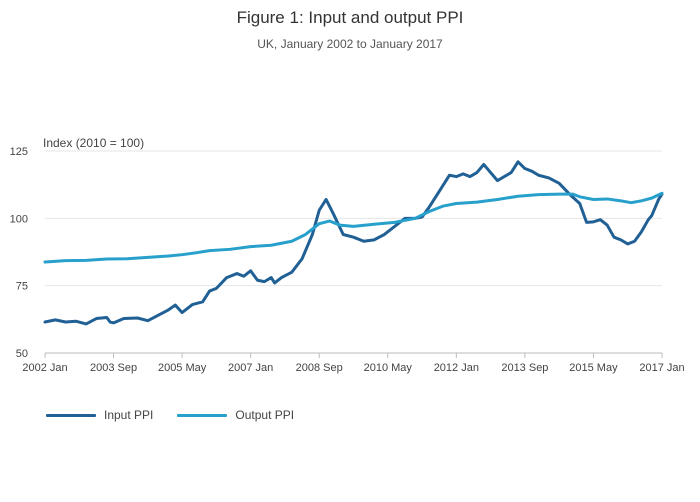 The height and width of the screenshot is (502, 700). I want to click on y-tick-label-100: 100, so click(19, 219).